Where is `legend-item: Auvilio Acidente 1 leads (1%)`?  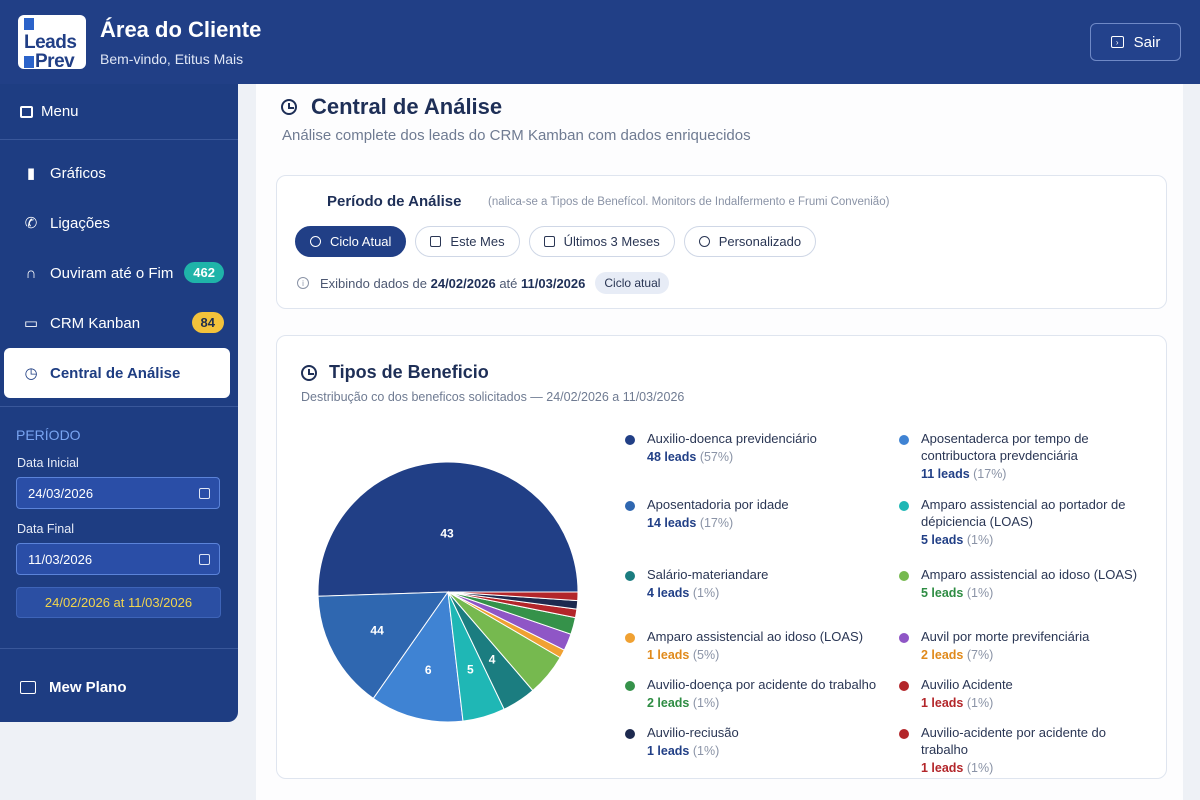
legend-item: Auvilio Acidente 1 leads (1%) is located at coordinates (1024, 693).